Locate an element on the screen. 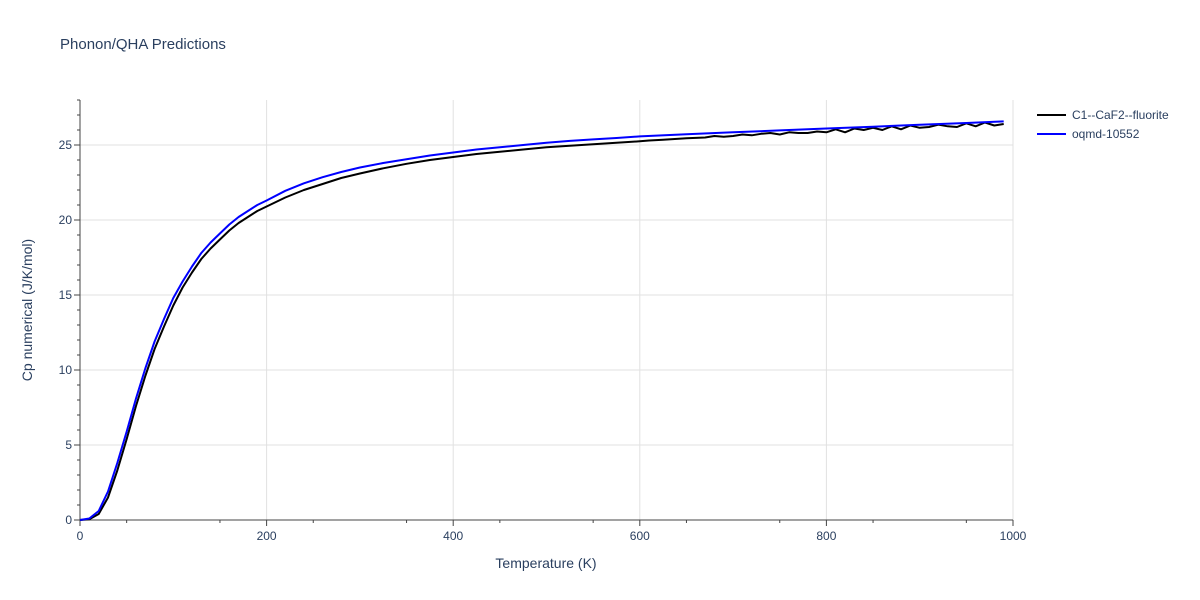 This screenshot has width=1200, height=600. legend: C1--CaF2--fluorite oqmd-10552 is located at coordinates (1103, 124).